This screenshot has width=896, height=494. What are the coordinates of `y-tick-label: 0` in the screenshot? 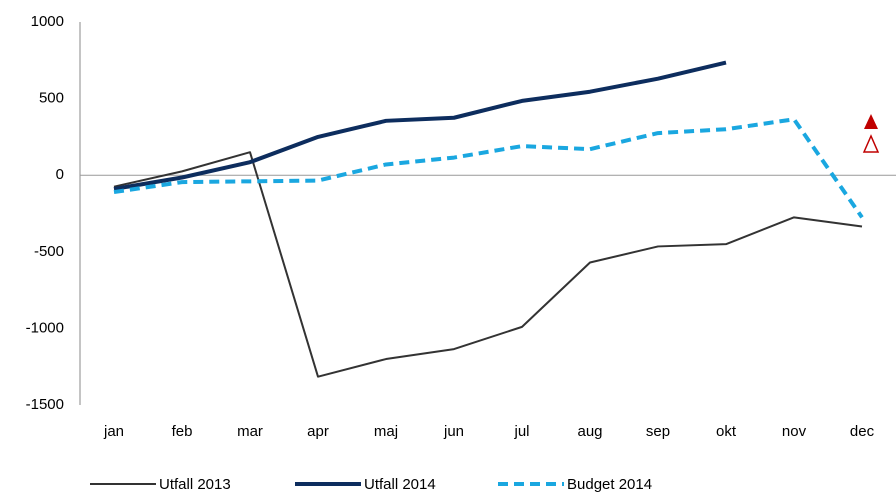 It's located at (60, 174).